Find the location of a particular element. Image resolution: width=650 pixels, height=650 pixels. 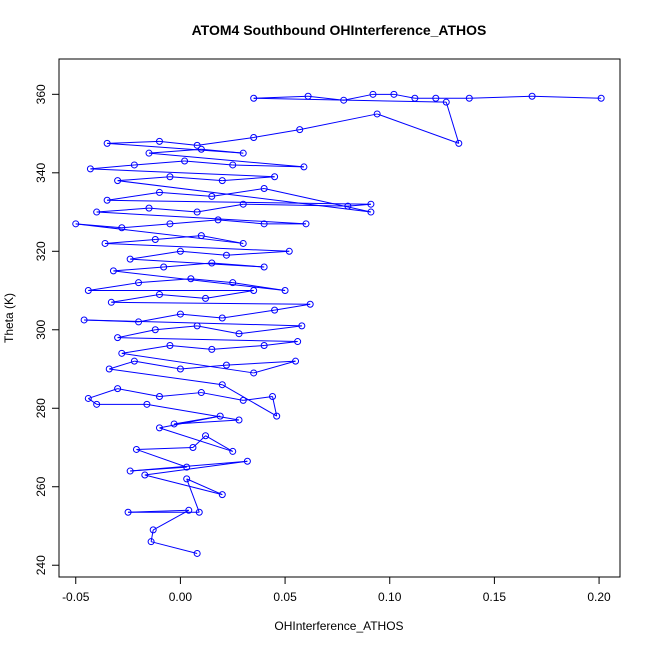

x-tick-label: 0.20 is located at coordinates (599, 597).